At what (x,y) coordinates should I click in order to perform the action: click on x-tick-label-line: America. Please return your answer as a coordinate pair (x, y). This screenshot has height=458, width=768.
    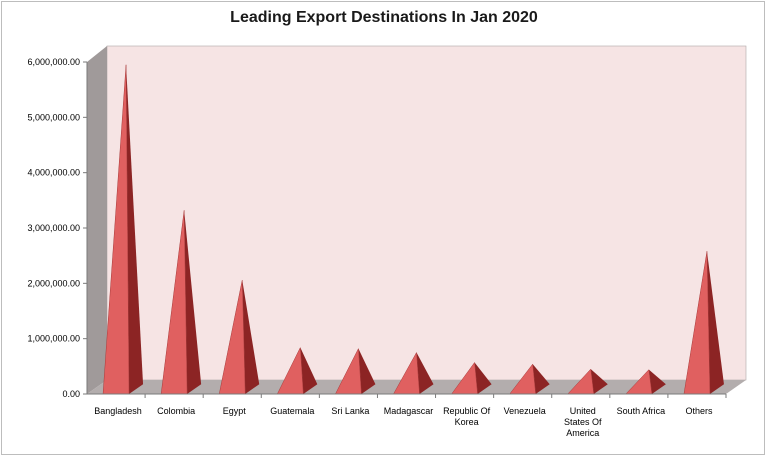
    Looking at the image, I should click on (582, 433).